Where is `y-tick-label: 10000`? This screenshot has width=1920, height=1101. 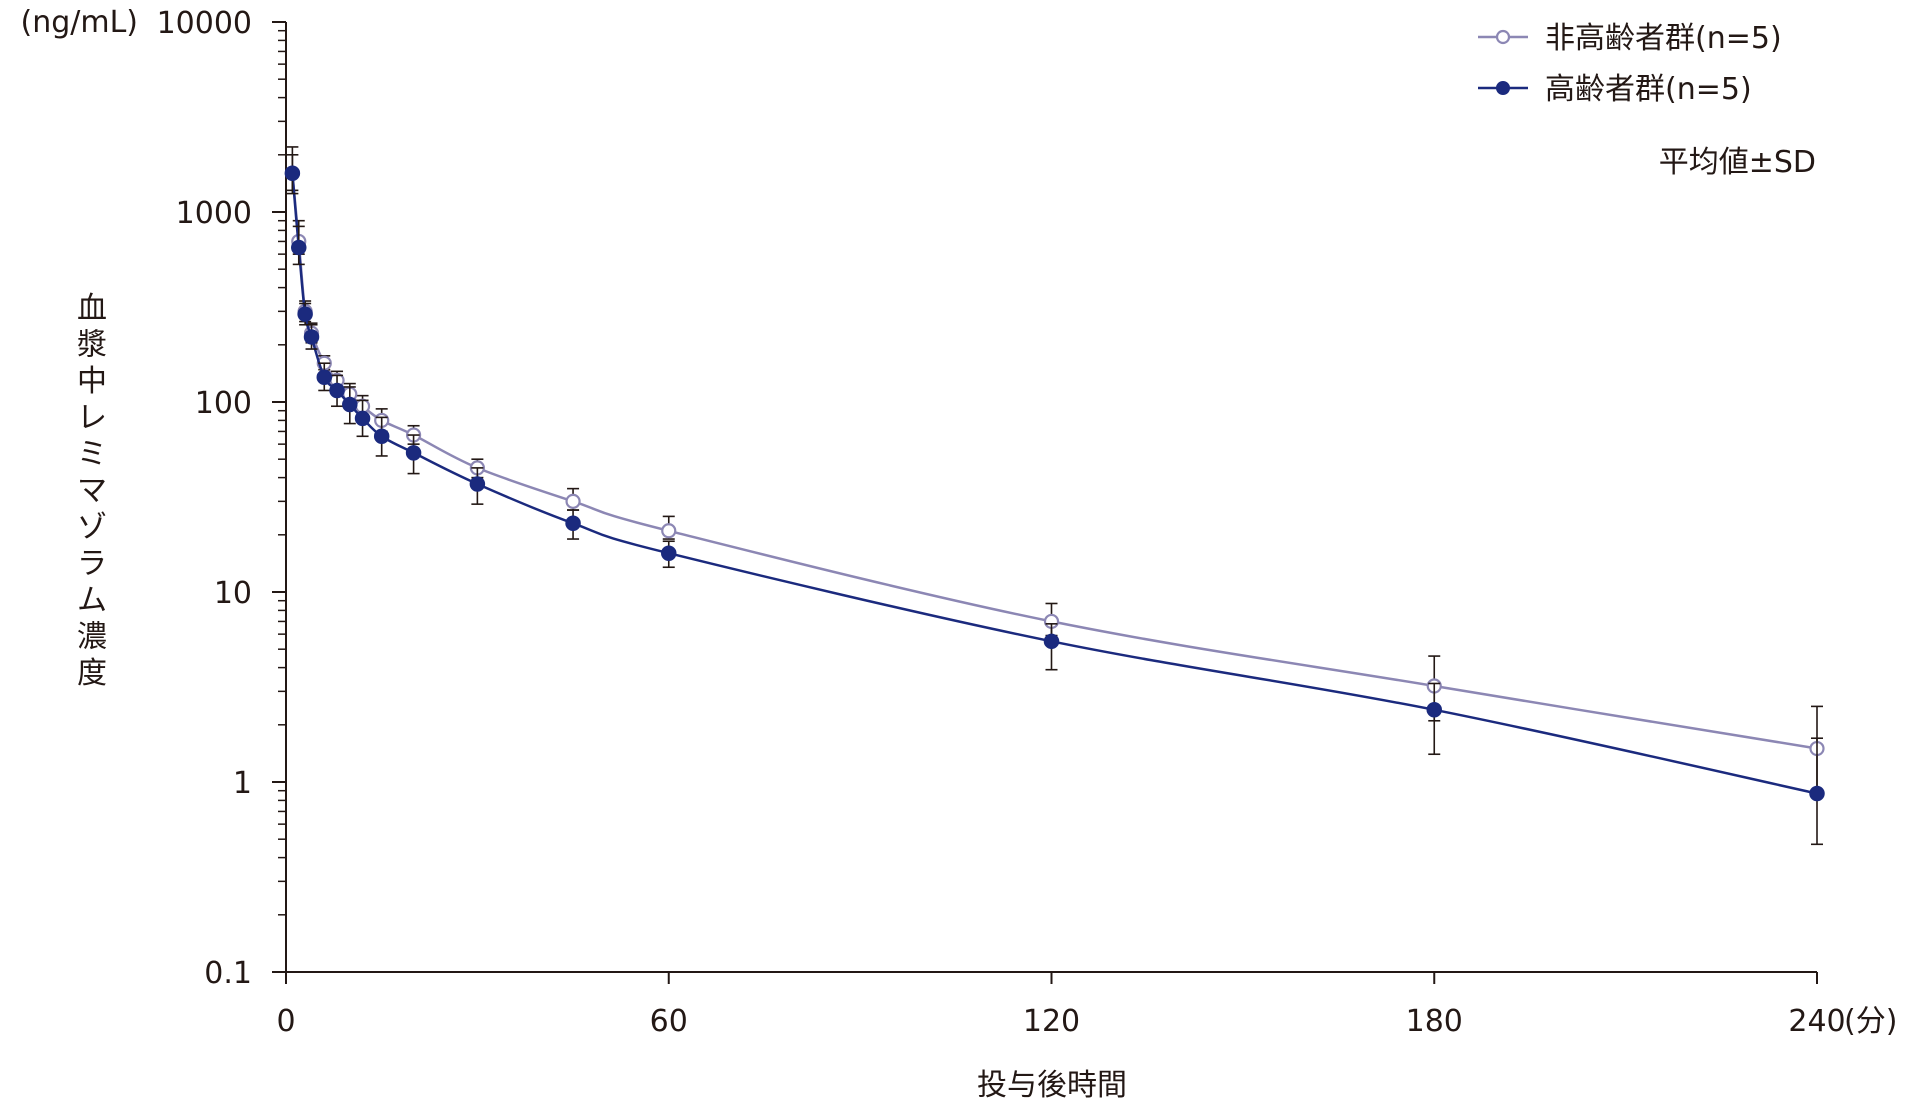 y-tick-label: 10000 is located at coordinates (204, 23).